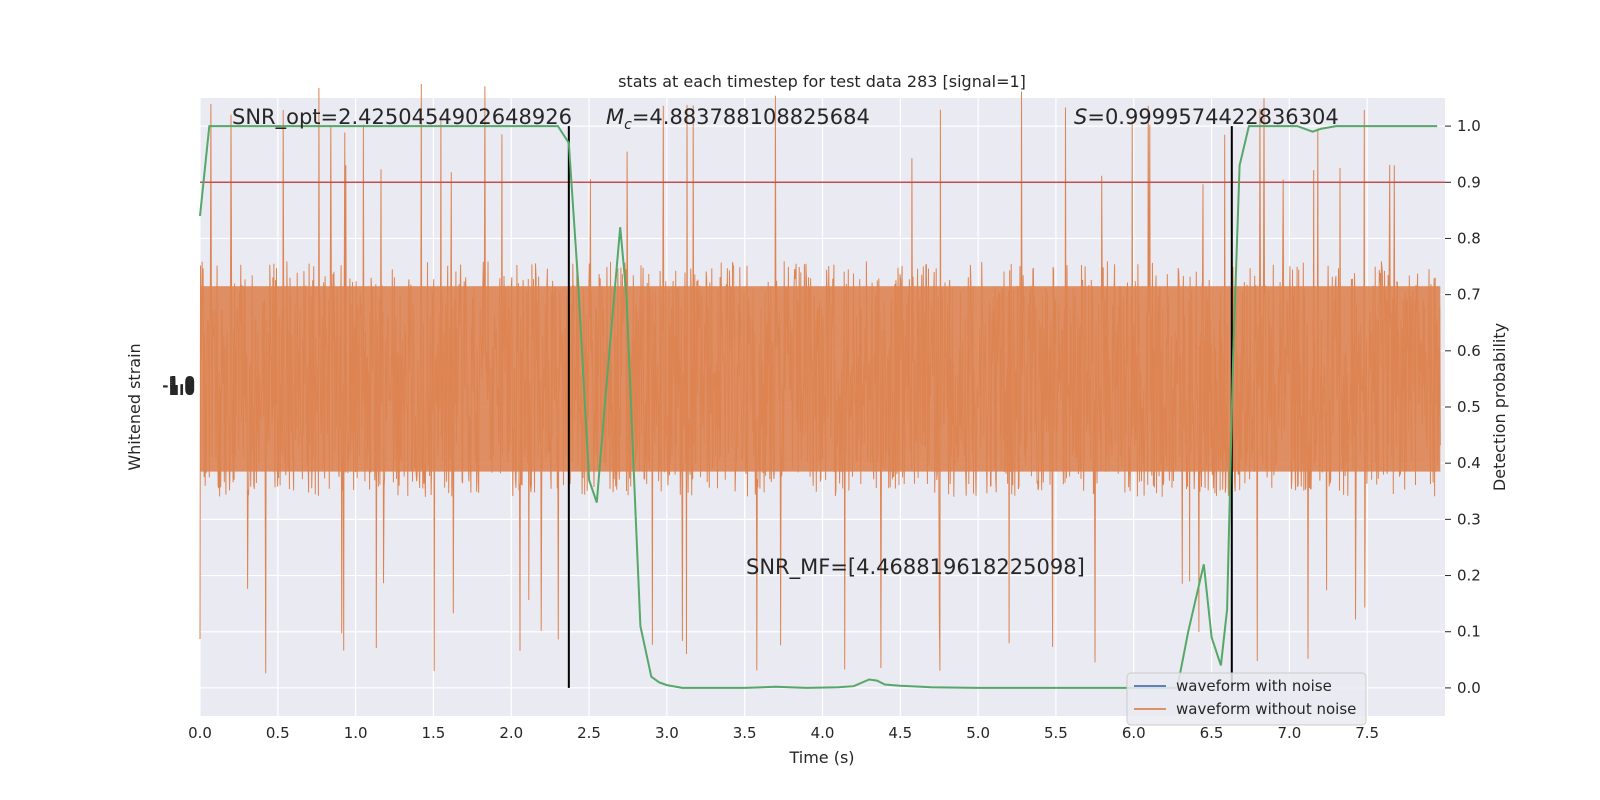 The image size is (1600, 800). Describe the element at coordinates (356, 733) in the screenshot. I see `x-tick-label: 1.0` at that location.